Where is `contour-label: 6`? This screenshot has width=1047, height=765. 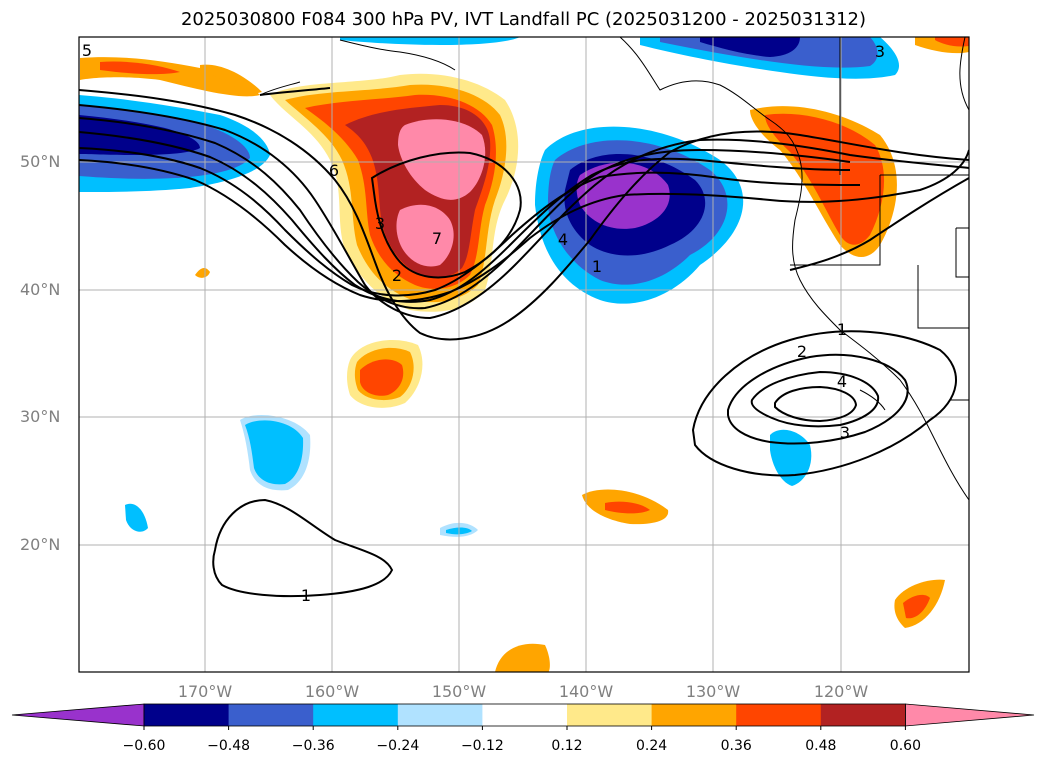
contour-label: 6 is located at coordinates (334, 170).